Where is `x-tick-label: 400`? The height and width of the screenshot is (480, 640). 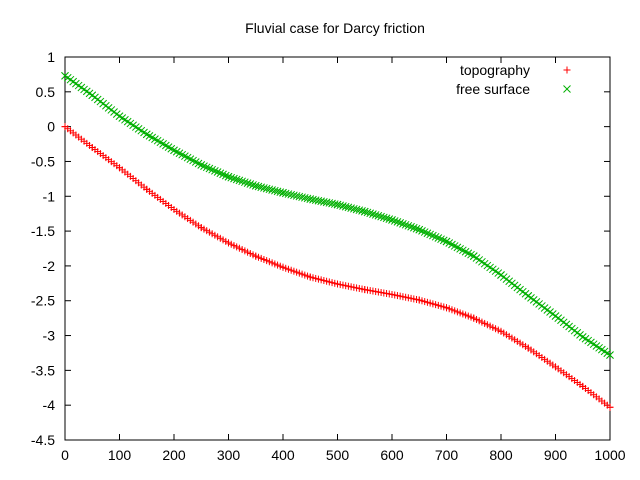 x-tick-label: 400 is located at coordinates (283, 455).